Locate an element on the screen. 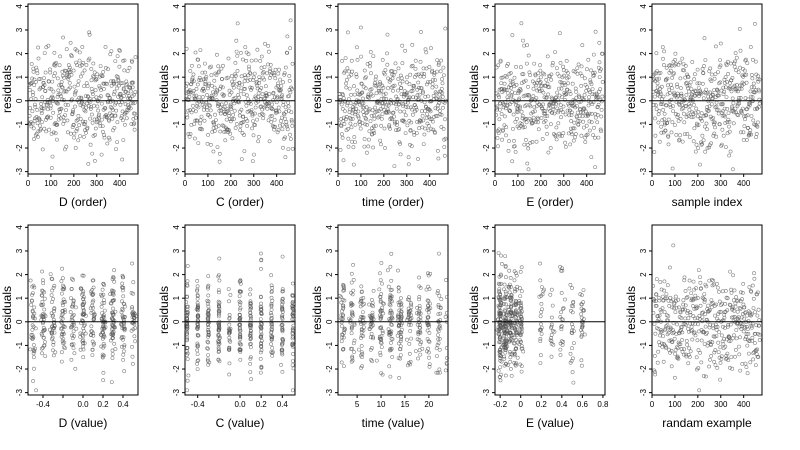 This screenshot has width=800, height=450. y-tick-label: 4 is located at coordinates (19, 6).